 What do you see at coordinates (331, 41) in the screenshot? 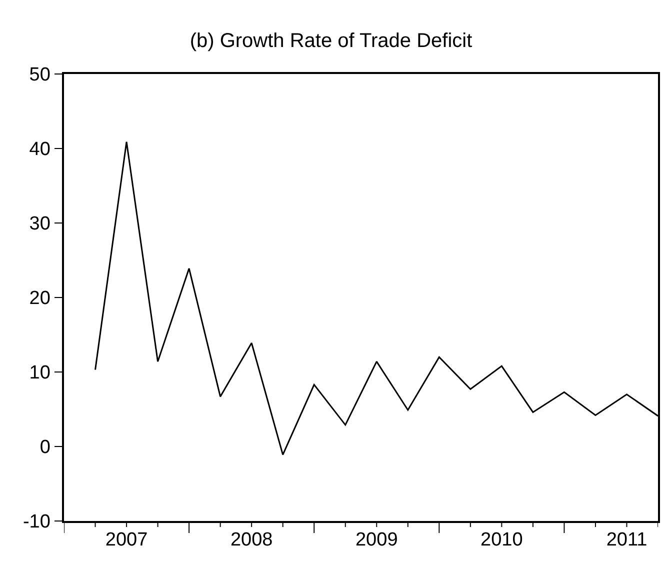
I see `chart-title: (b) Growth Rate of Trade Deficit` at bounding box center [331, 41].